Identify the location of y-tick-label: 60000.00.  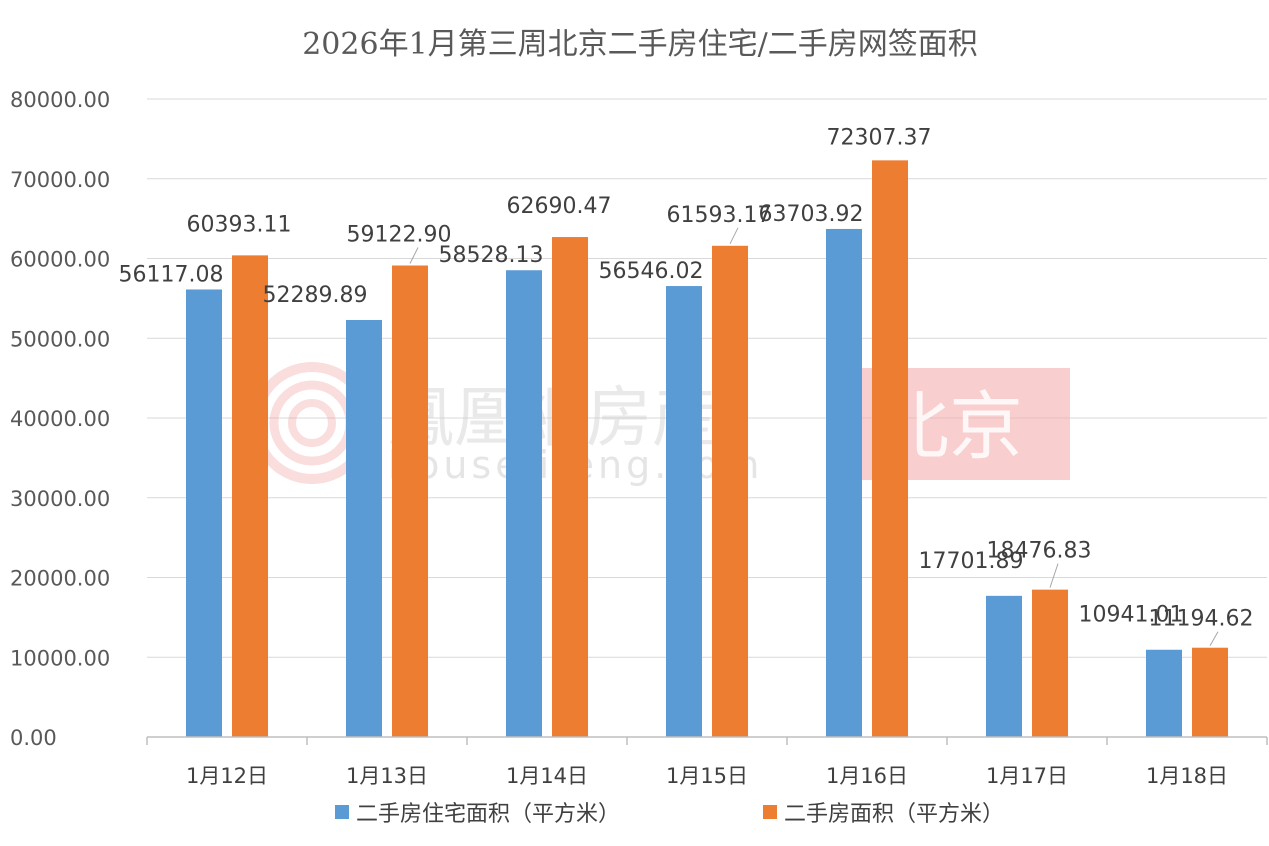
(60, 260).